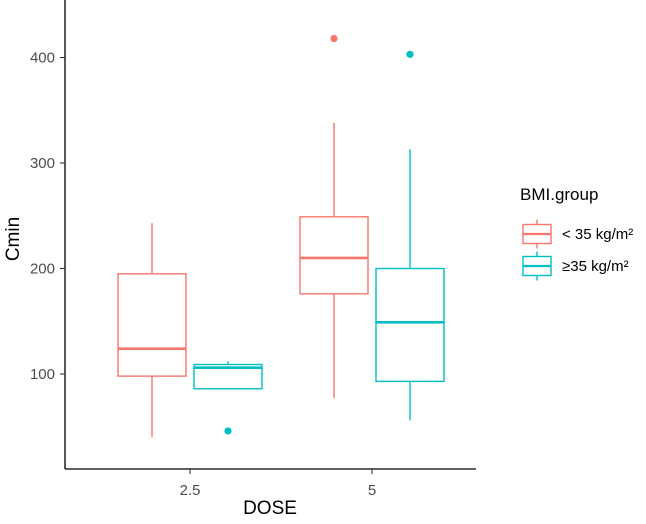  I want to click on y-axis-title: Cmin, so click(13, 239).